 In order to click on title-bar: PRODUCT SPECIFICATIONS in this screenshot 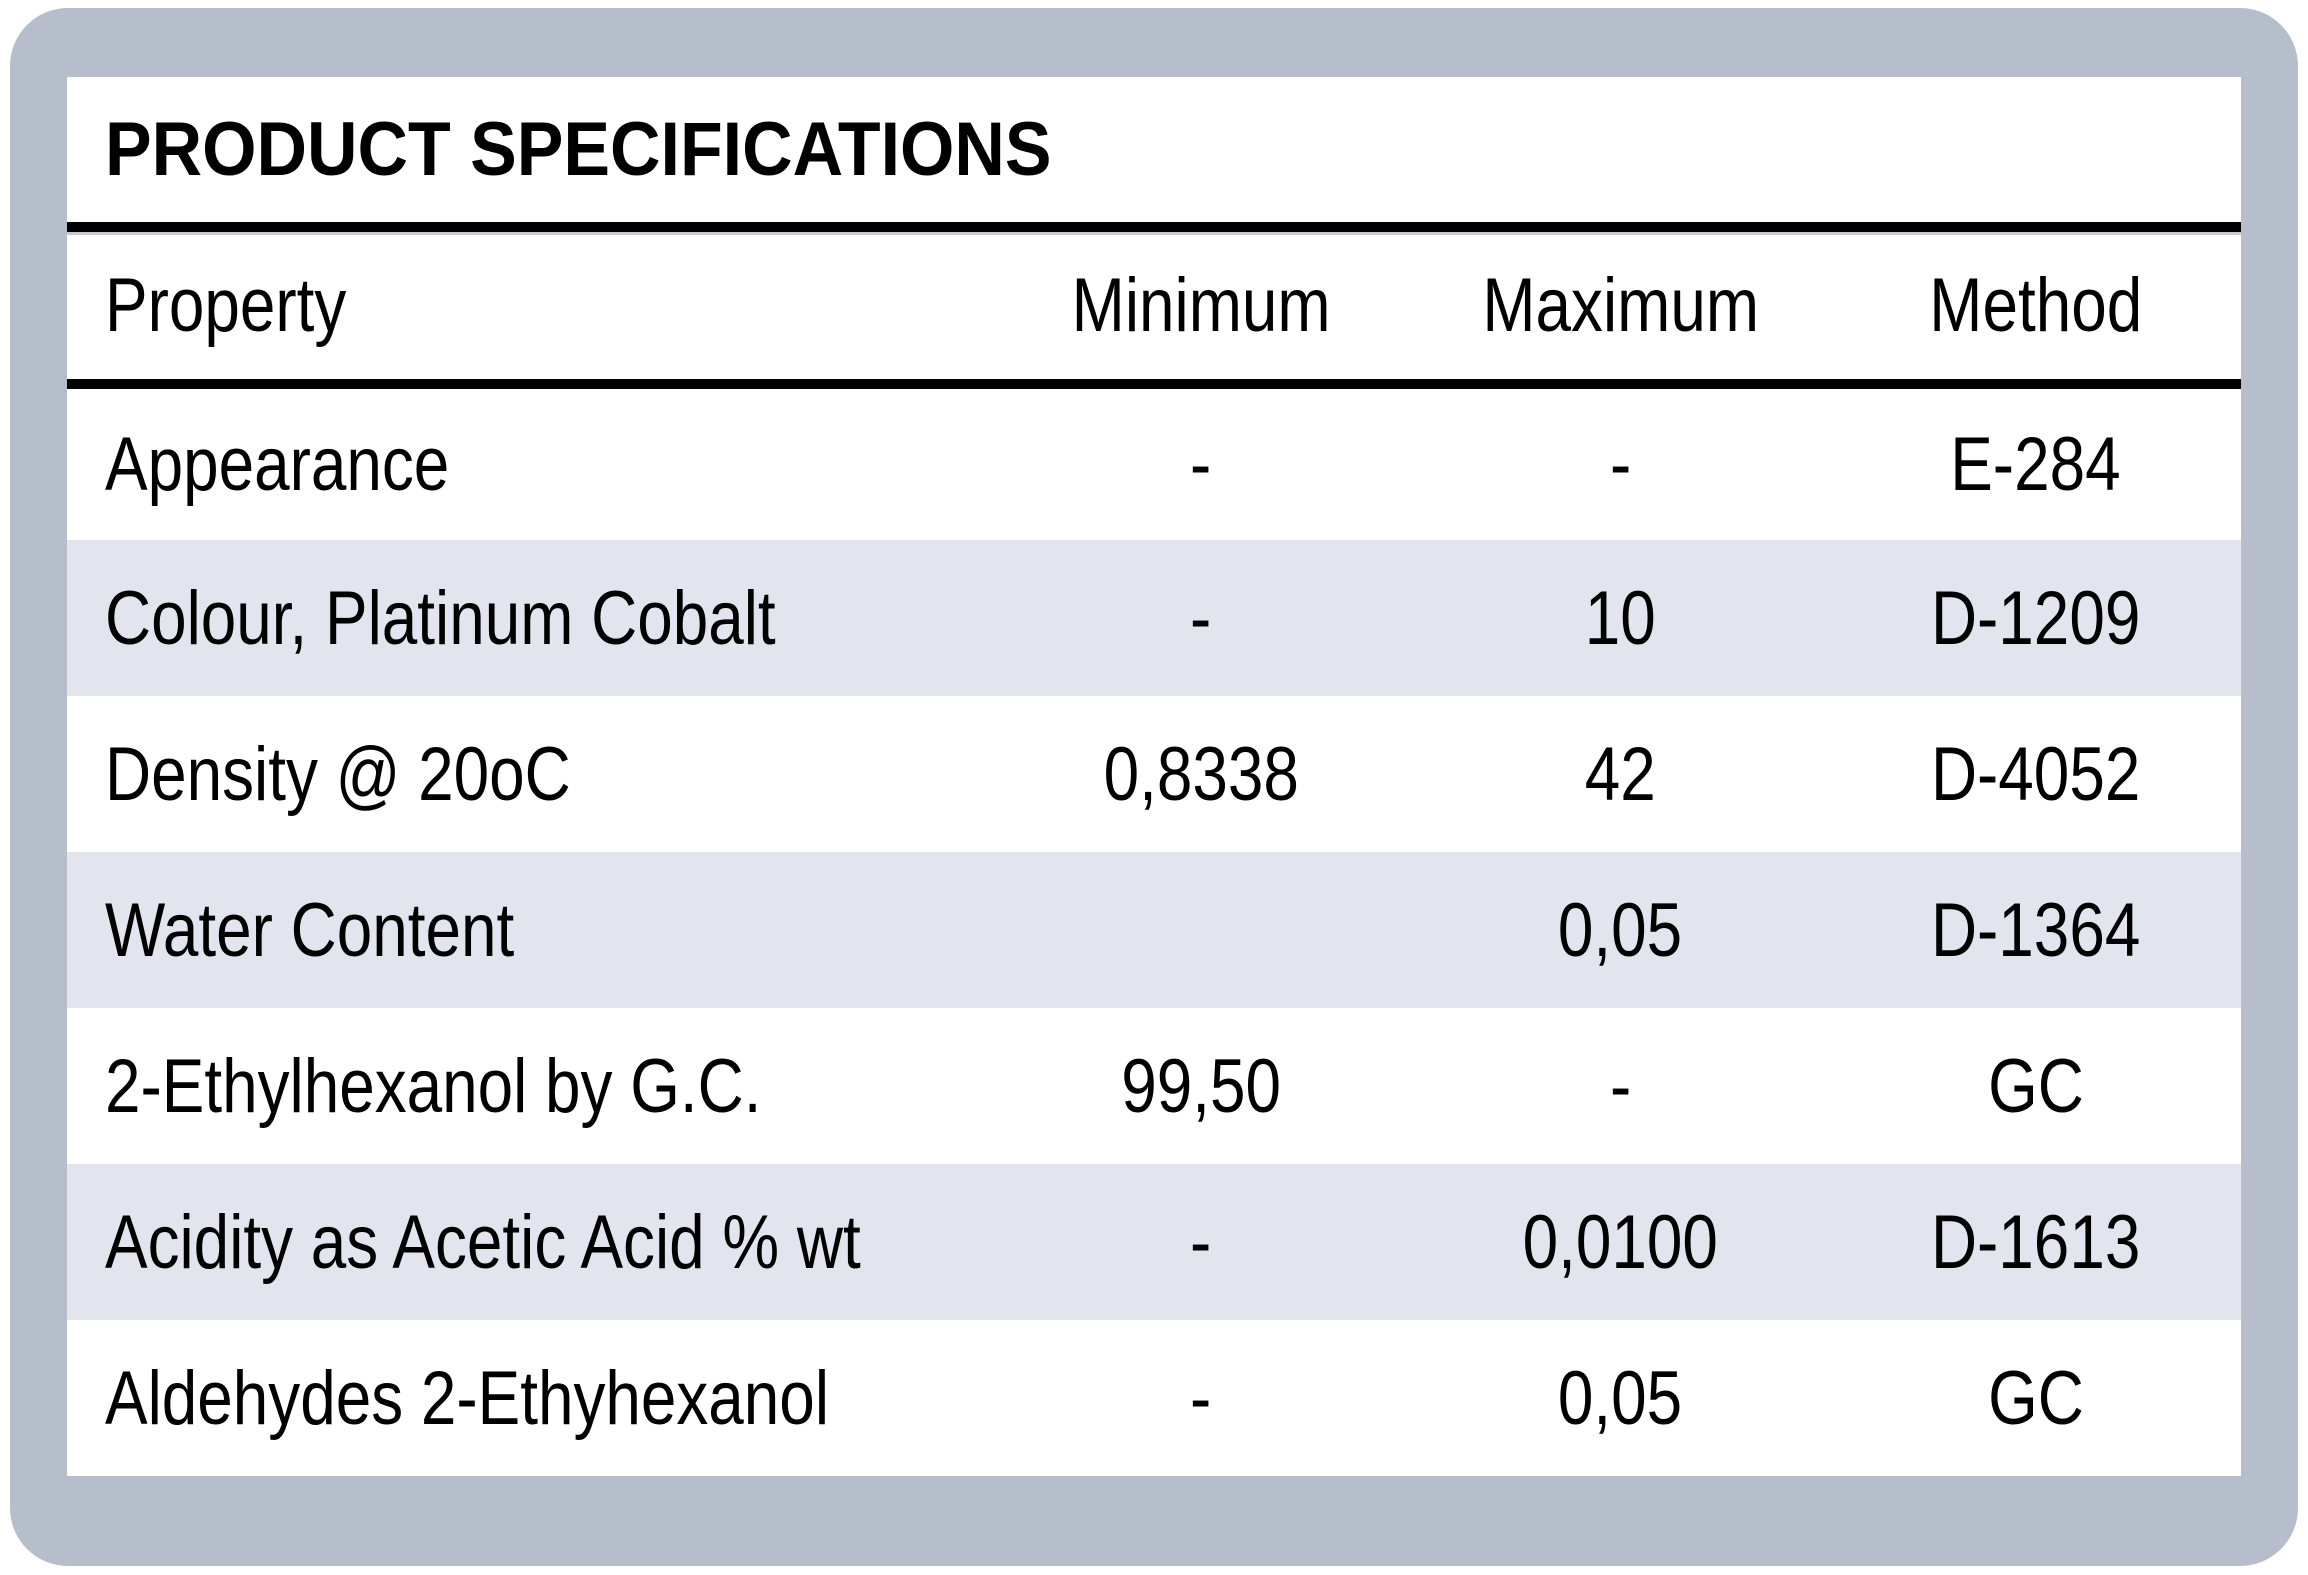, I will do `click(1154, 149)`.